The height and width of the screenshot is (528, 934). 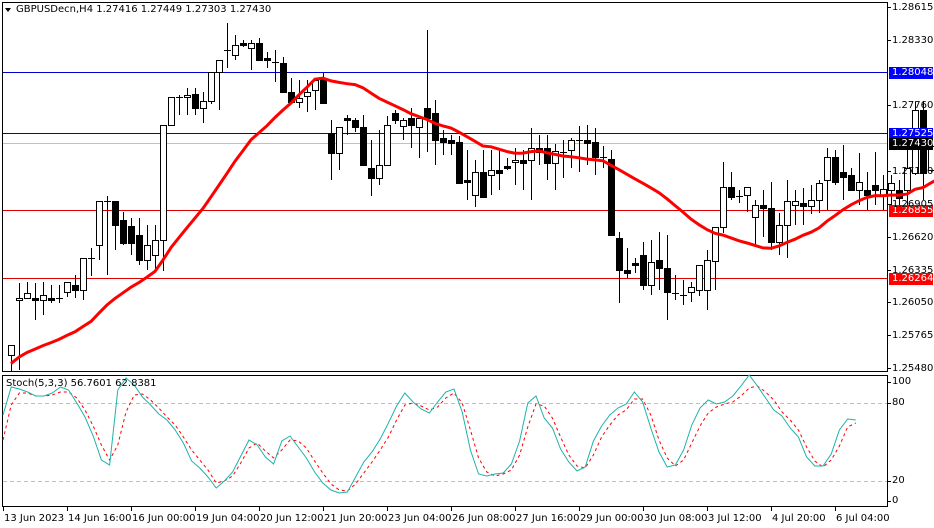 I want to click on level-price-tag: 1.26264, so click(x=911, y=278).